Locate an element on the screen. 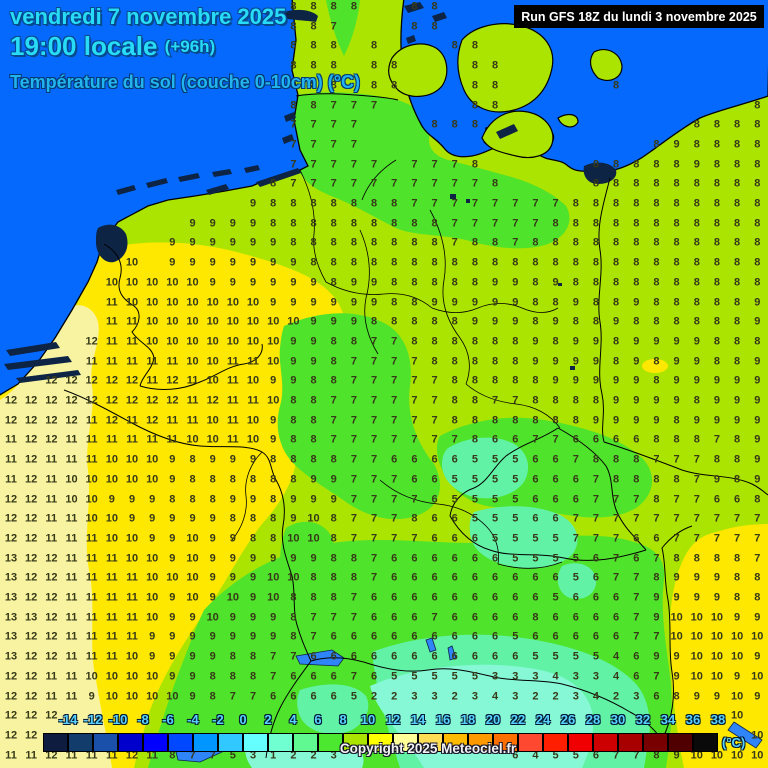 Image resolution: width=768 pixels, height=768 pixels. island-moen is located at coordinates (568, 120).